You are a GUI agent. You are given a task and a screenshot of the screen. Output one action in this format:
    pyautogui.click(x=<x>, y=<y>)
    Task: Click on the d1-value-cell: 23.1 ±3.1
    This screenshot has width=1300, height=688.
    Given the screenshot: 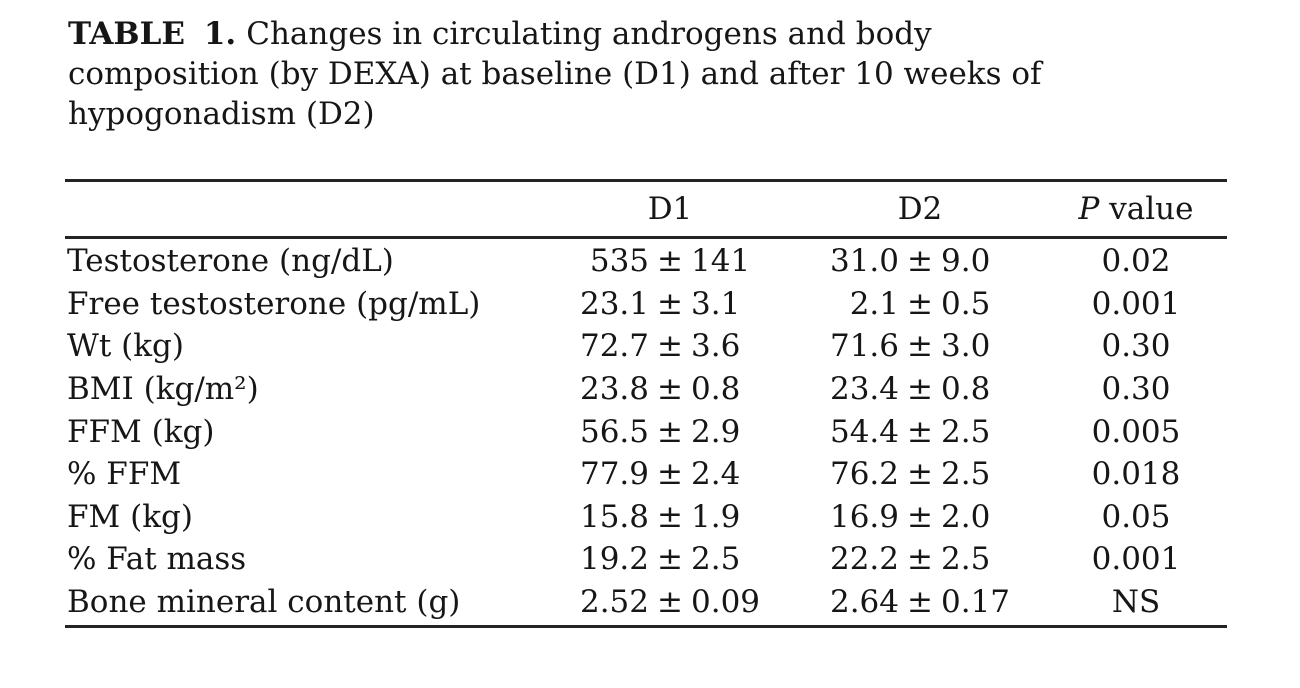 What is the action you would take?
    pyautogui.click(x=670, y=304)
    